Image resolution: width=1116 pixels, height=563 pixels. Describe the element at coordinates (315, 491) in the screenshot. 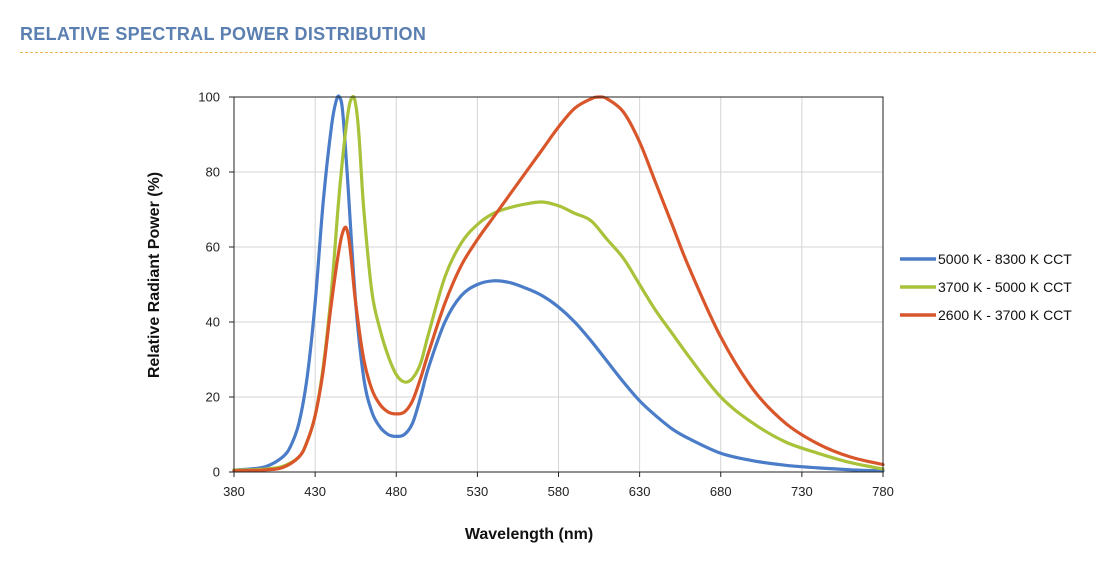

I see `x-tick-label: 430` at that location.